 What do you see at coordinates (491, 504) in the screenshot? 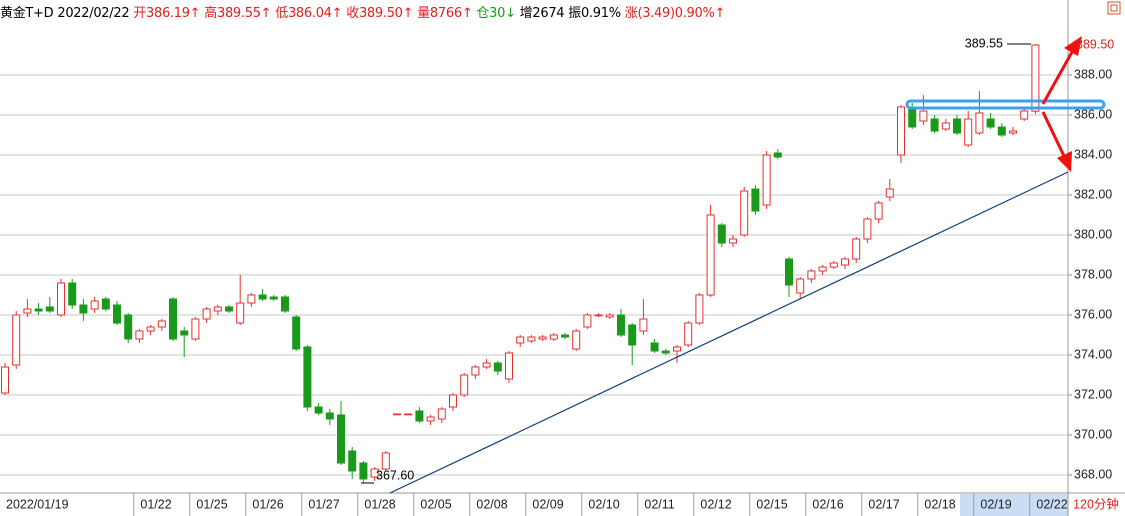
I see `x-tick-label: 02/08` at bounding box center [491, 504].